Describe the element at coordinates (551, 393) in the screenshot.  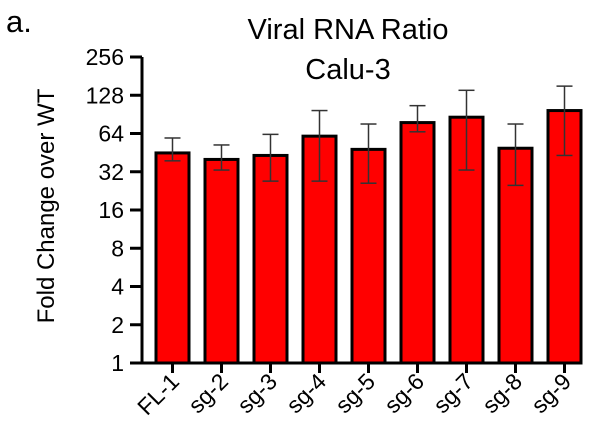
I see `x-tick-label: sg-9` at that location.